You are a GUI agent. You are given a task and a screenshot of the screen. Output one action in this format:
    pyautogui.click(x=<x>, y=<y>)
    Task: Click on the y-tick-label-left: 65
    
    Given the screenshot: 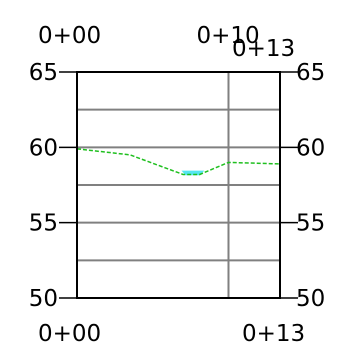 What is the action you would take?
    pyautogui.click(x=43, y=73)
    